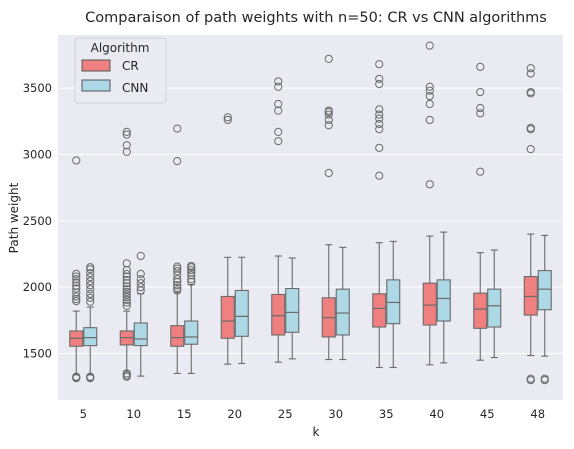 This screenshot has height=449, width=574. Describe the element at coordinates (135, 88) in the screenshot. I see `legend-label-cnn: CNN` at that location.